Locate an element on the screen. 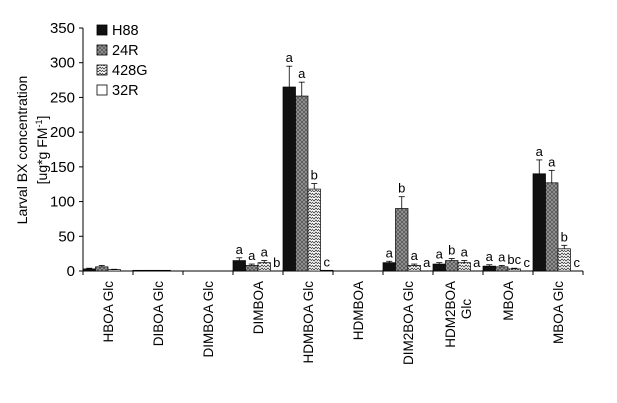  y-axis-label-unit: [ug*g FM is located at coordinates (42, 156).